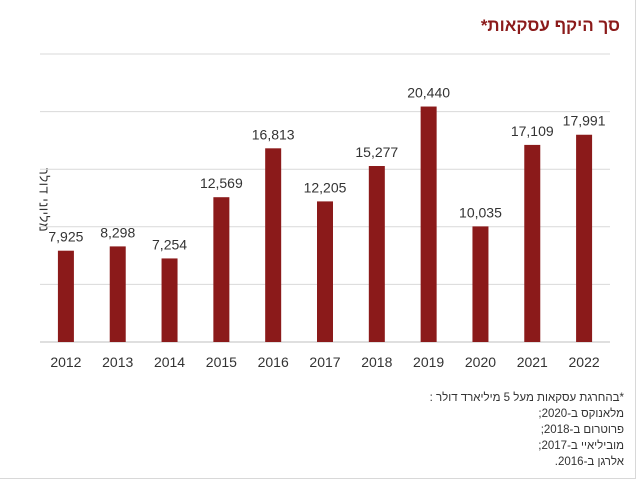  What do you see at coordinates (324, 362) in the screenshot?
I see `x-tick-label: 2017` at bounding box center [324, 362].